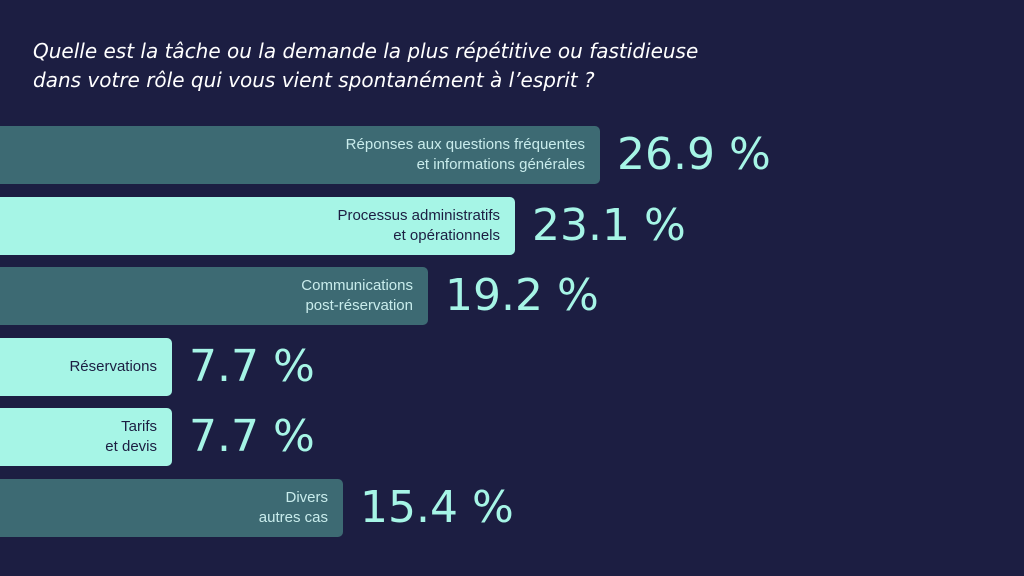 The image size is (1024, 576). I want to click on bar-label-4: Tarifs et devis, so click(131, 437).